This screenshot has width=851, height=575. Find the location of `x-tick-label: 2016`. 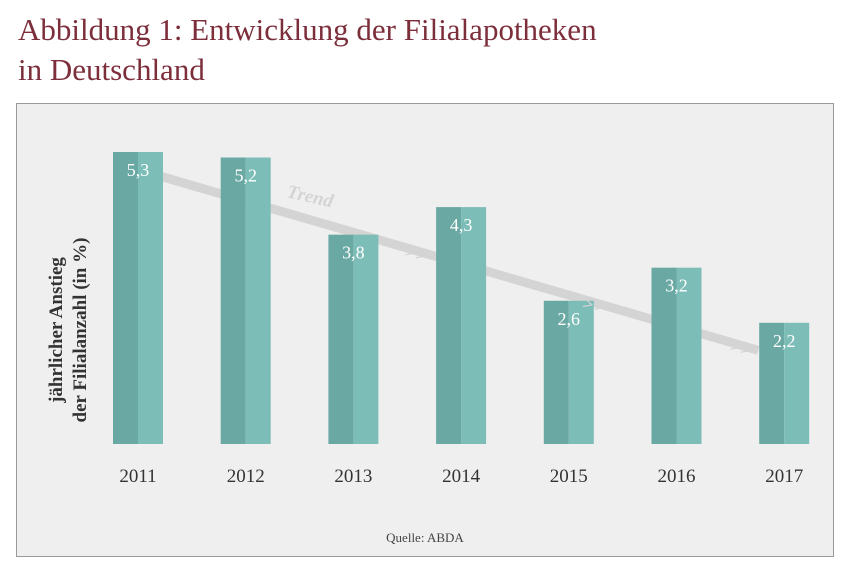

x-tick-label: 2016 is located at coordinates (677, 476).